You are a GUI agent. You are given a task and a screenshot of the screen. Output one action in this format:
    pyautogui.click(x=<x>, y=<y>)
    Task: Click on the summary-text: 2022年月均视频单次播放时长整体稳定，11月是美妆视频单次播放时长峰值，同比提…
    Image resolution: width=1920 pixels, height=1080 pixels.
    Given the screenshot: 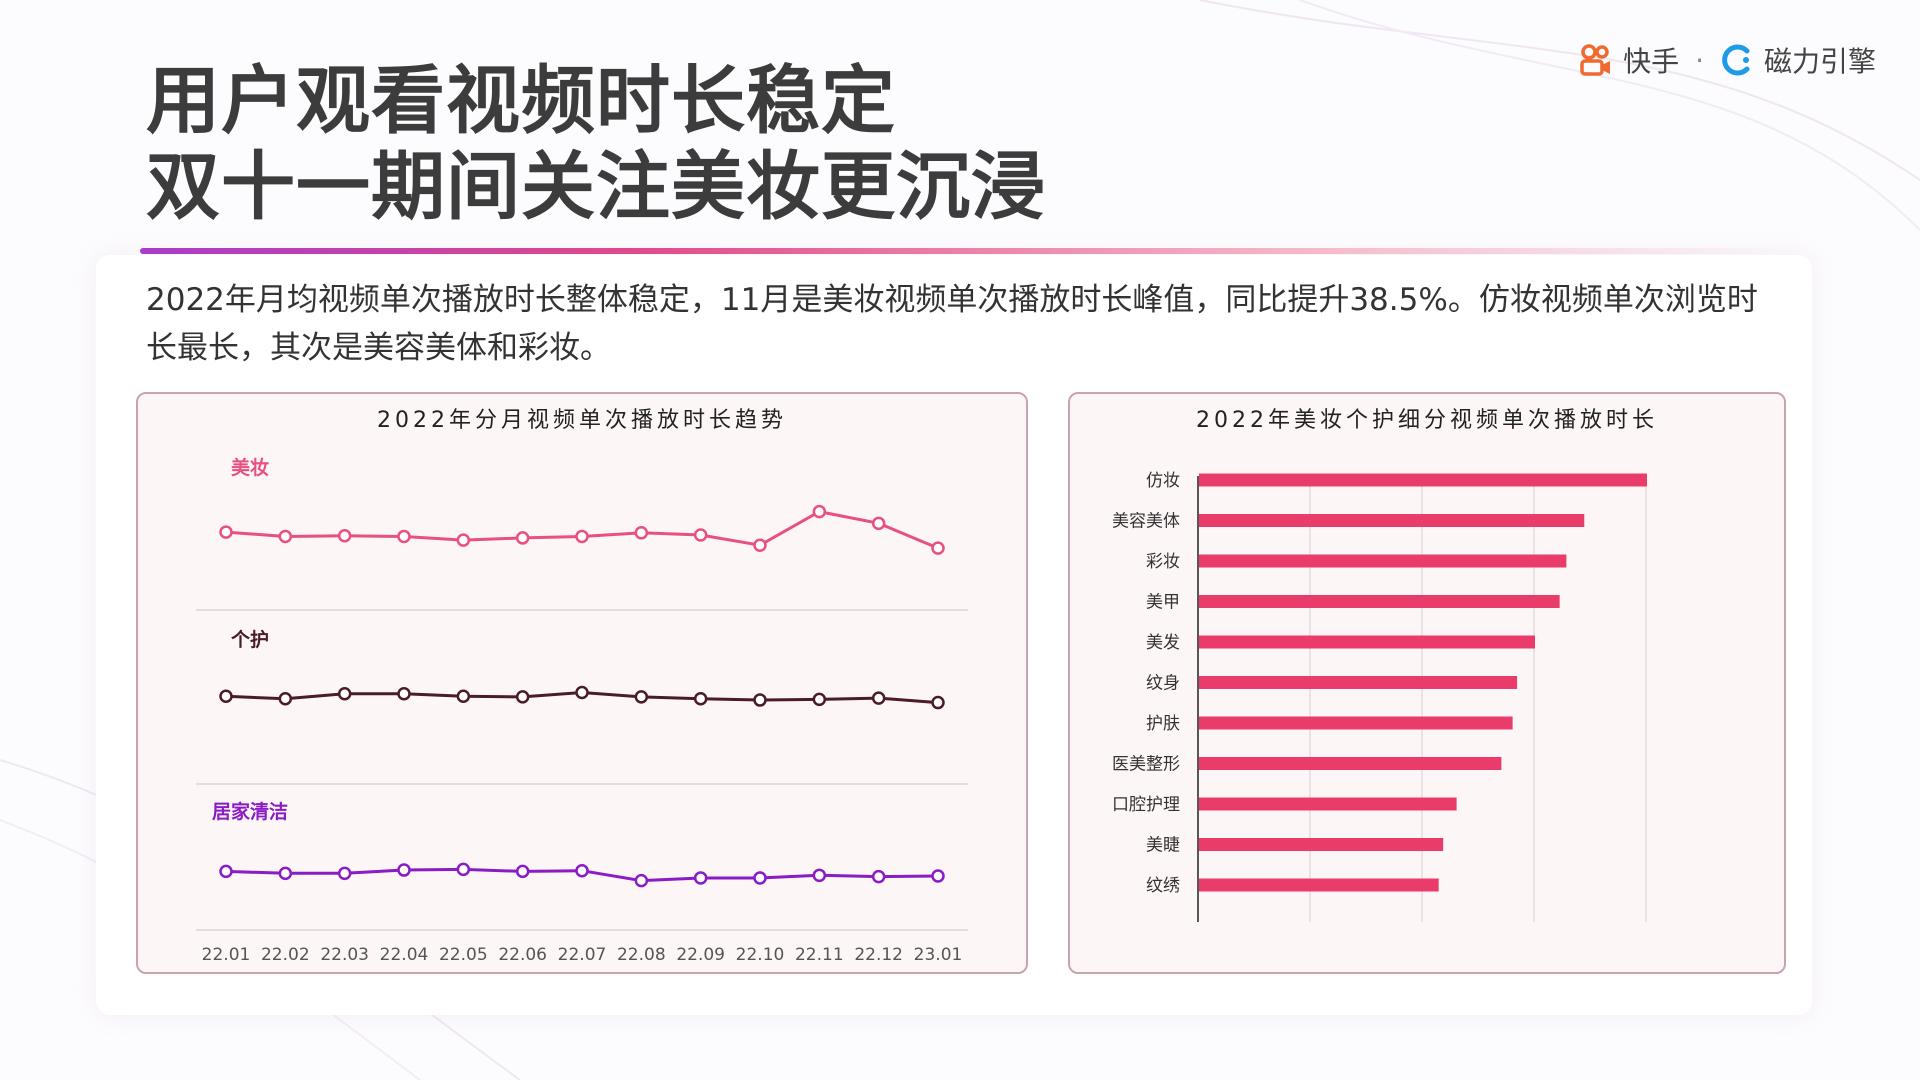 What is the action you would take?
    pyautogui.click(x=952, y=324)
    